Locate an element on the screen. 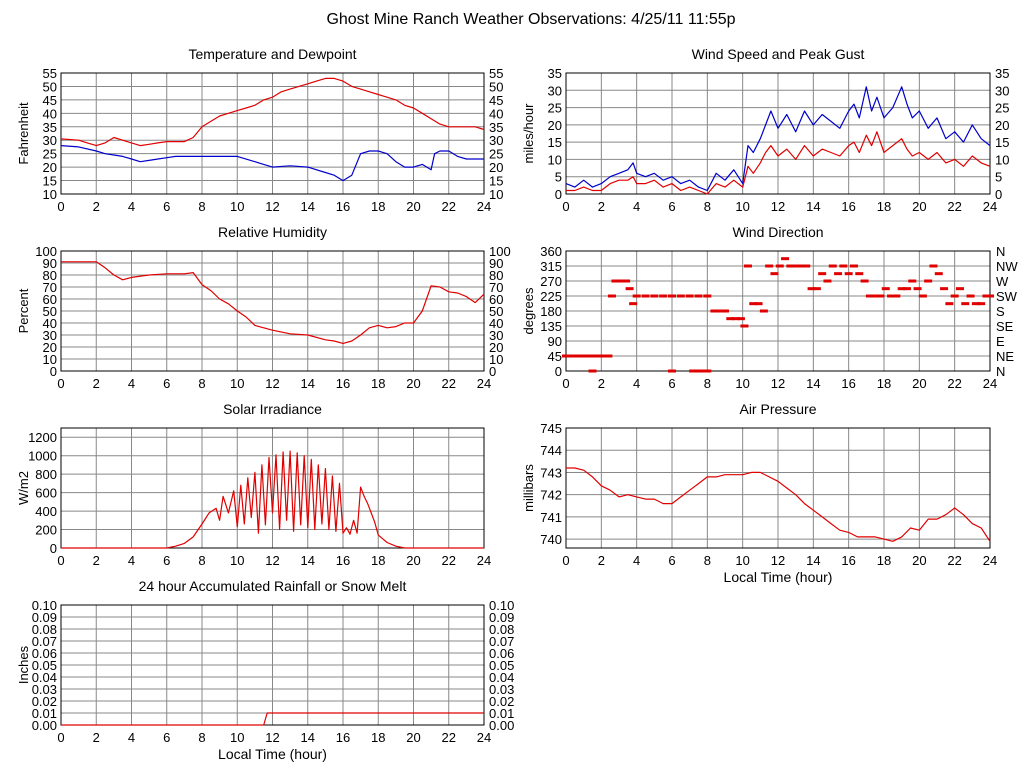 This screenshot has height=773, width=1024. y-axis-label: Fahrenheit is located at coordinates (23, 133).